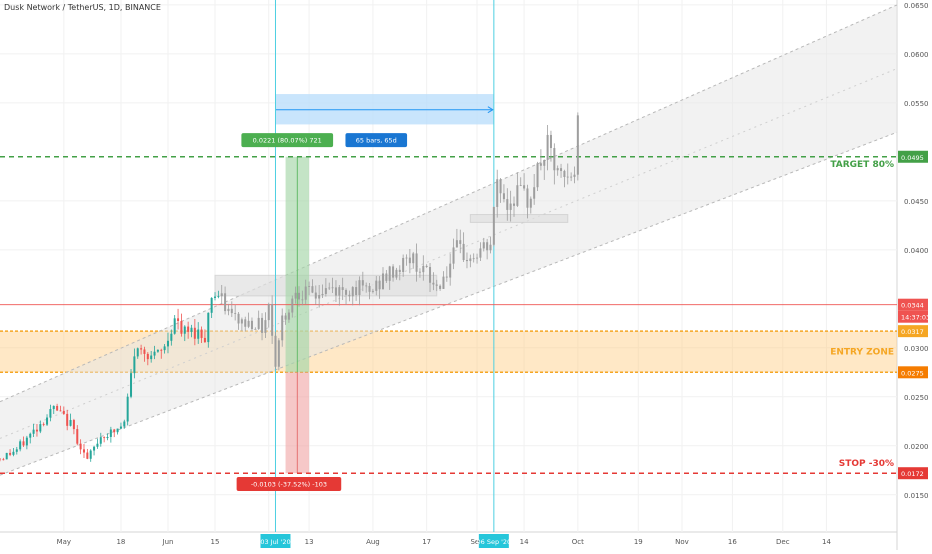 This screenshot has height=554, width=932. What do you see at coordinates (866, 464) in the screenshot?
I see `stop-label: STOP -30%` at bounding box center [866, 464].